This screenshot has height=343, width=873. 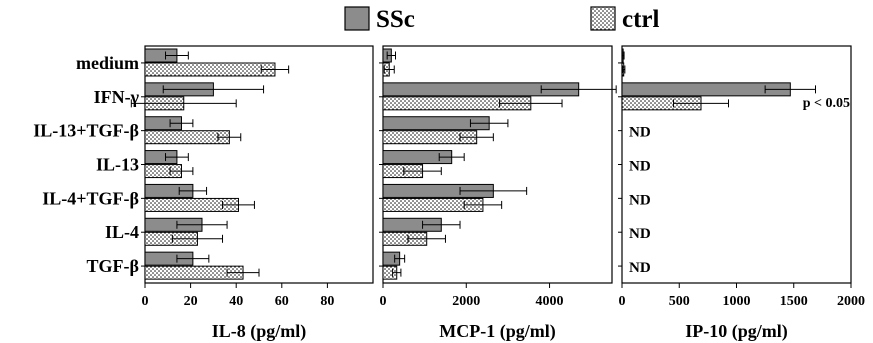 I want to click on category-label: TGF-β, so click(x=113, y=266).